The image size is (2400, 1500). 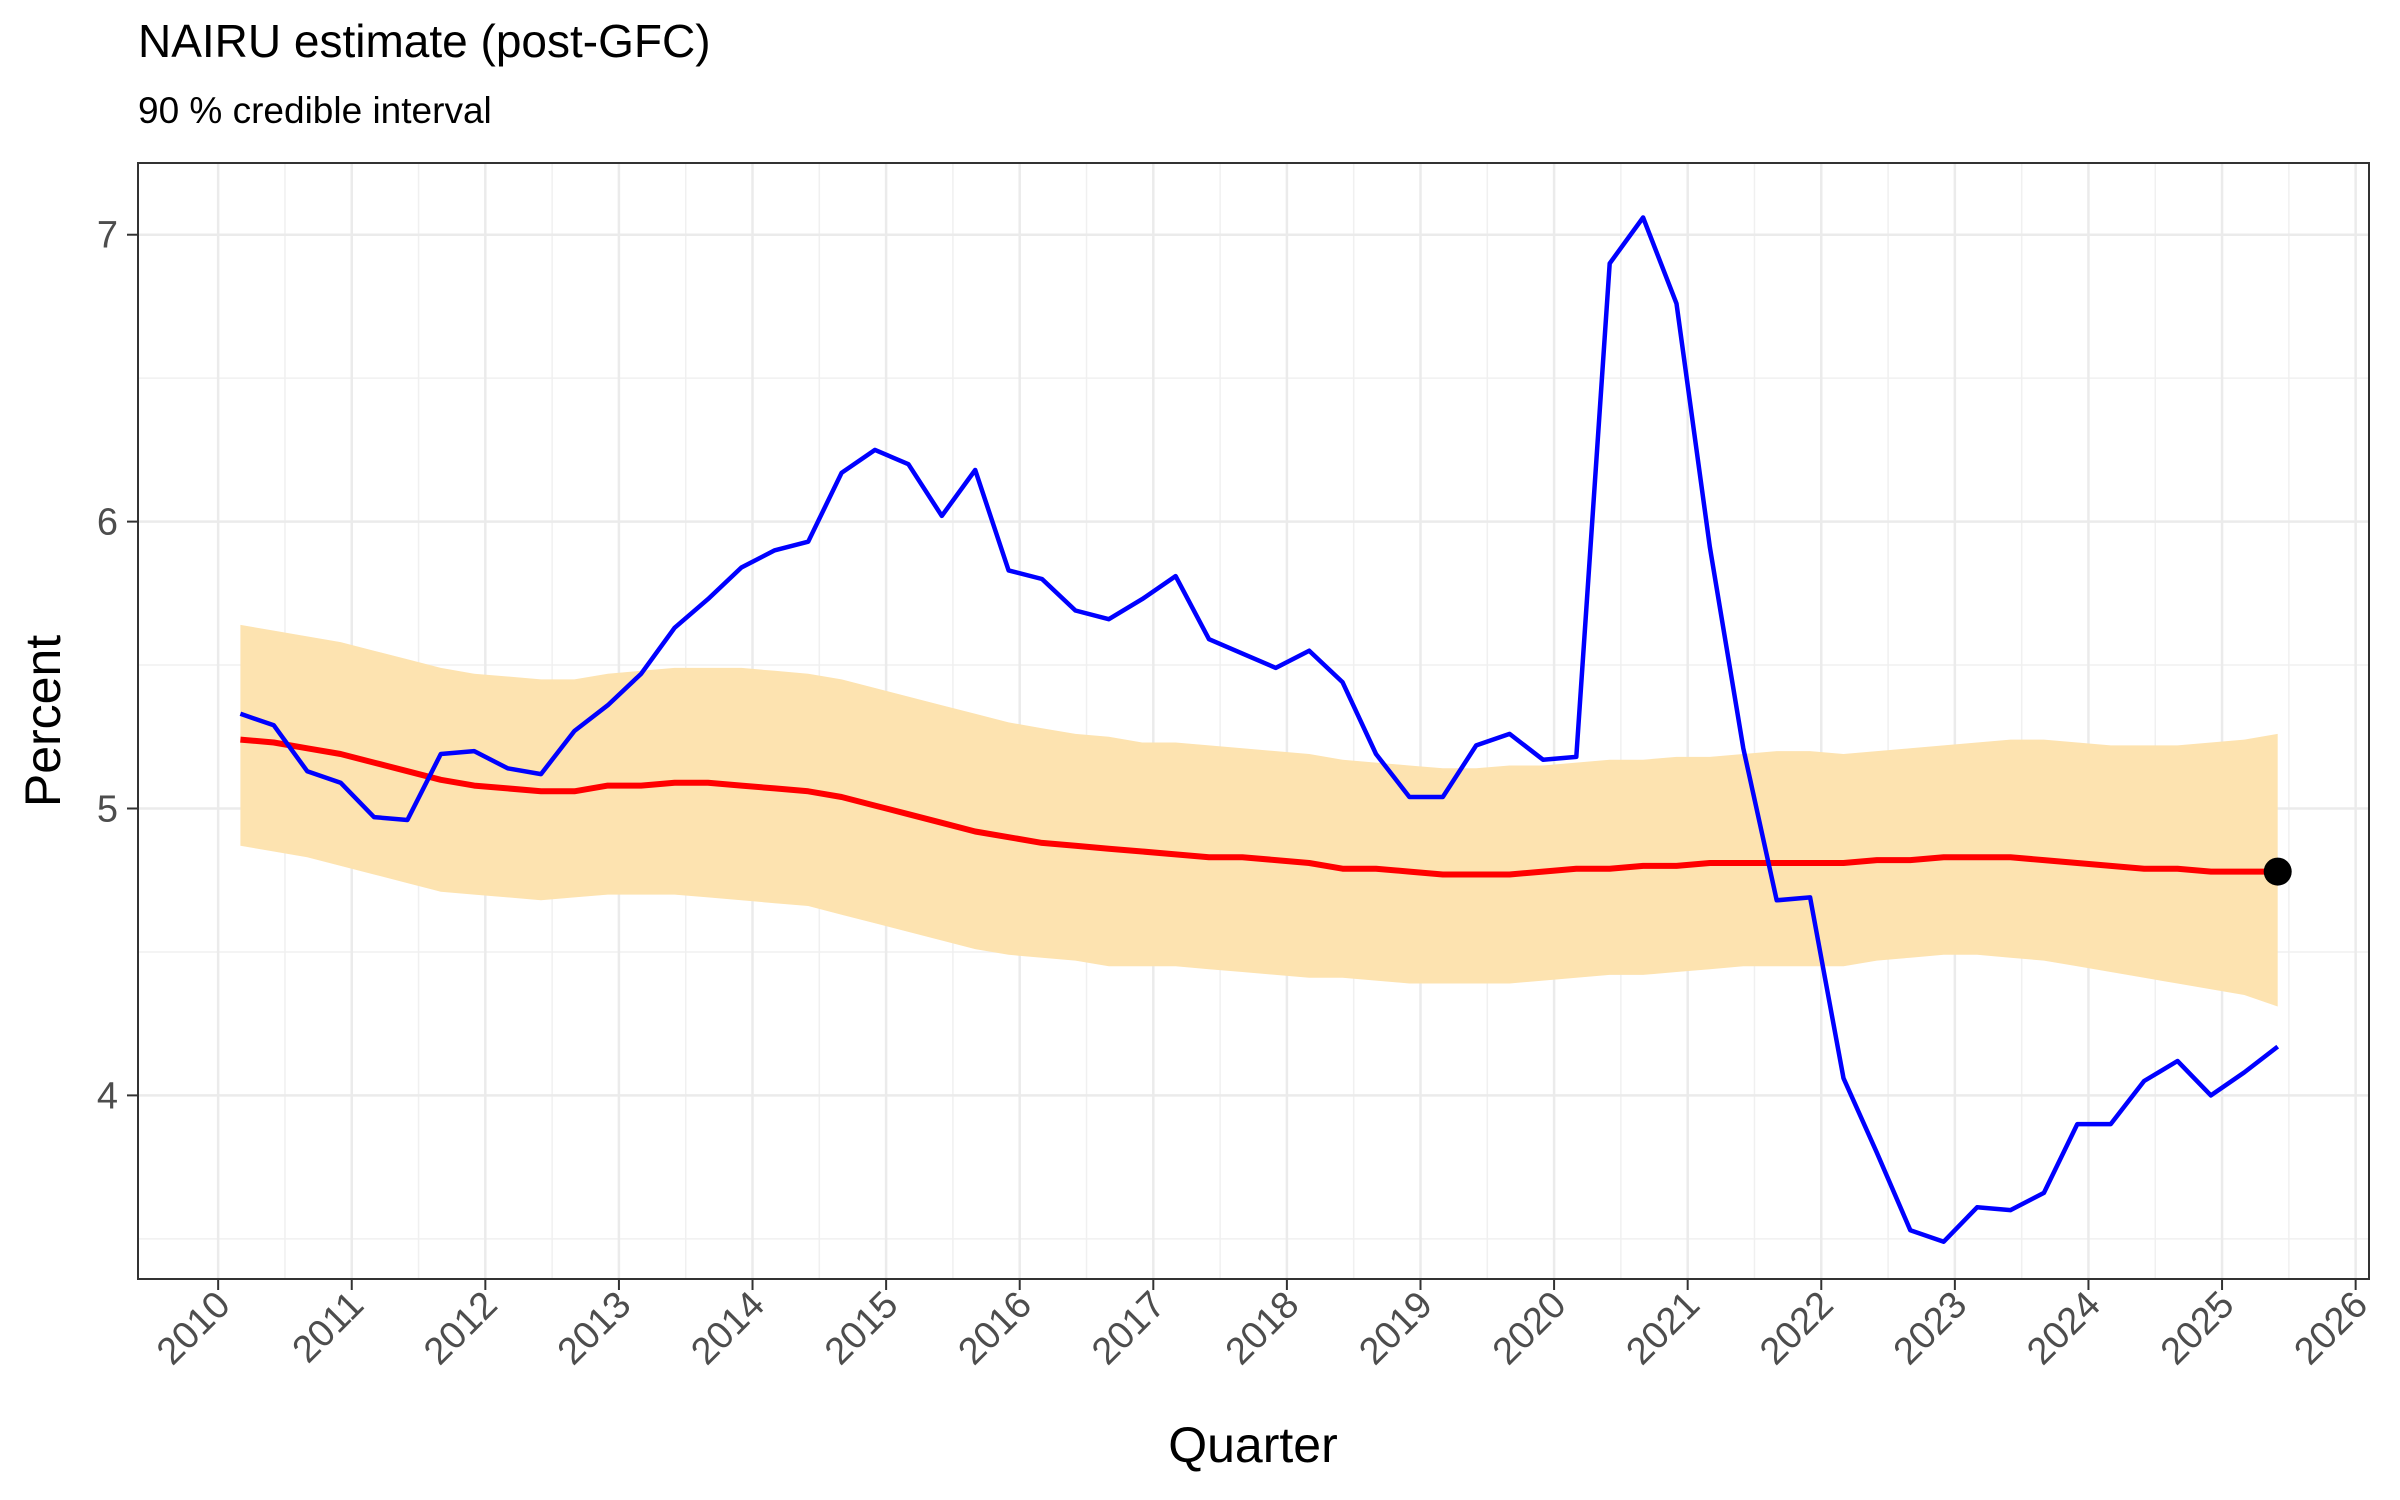 What do you see at coordinates (594, 1328) in the screenshot?
I see `x-tick-label: 2013` at bounding box center [594, 1328].